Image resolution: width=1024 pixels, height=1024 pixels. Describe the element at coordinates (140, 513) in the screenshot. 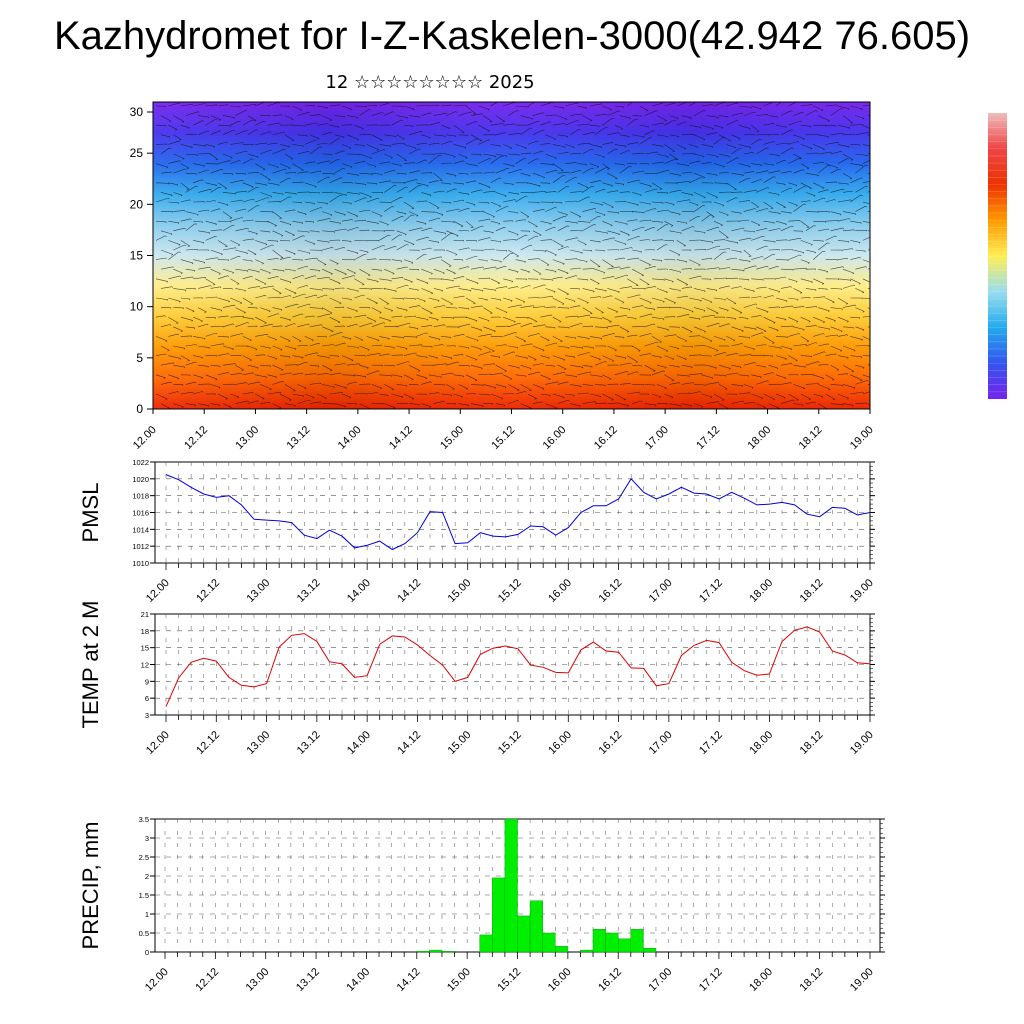

I see `y-tick-label: 1016` at that location.